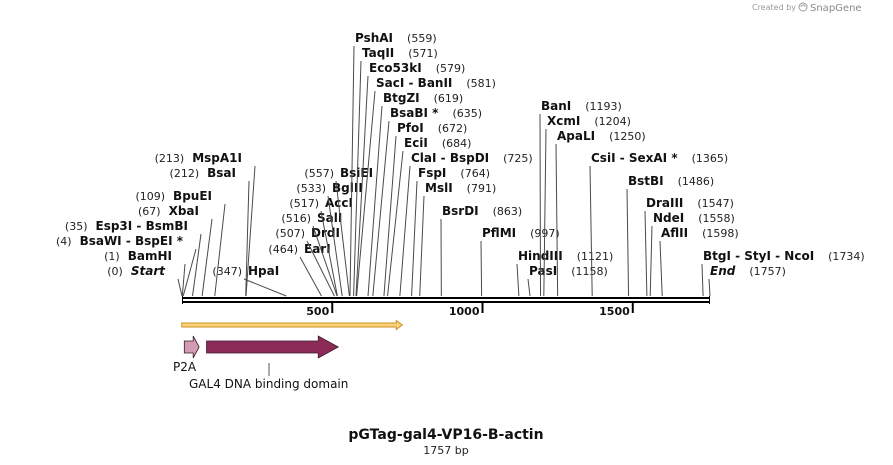  I want to click on site-name: SalI, so click(329, 218).